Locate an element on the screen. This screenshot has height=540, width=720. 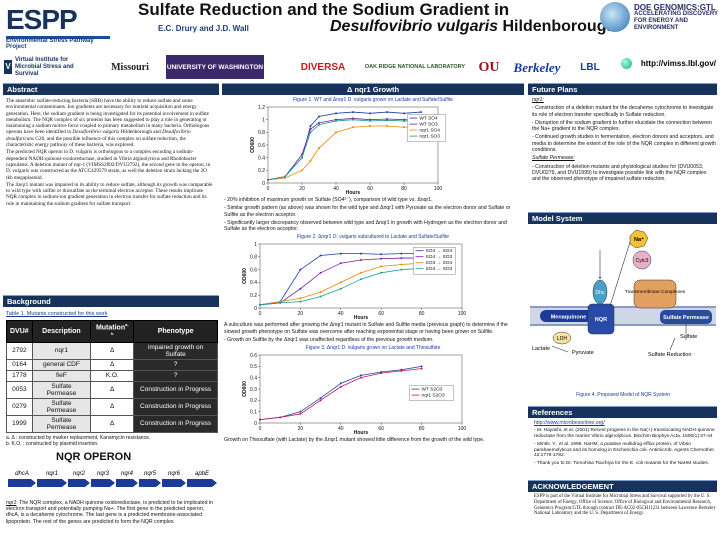
poster-title-organism: Desulfovibrio vulgaris is located at coordinates (414, 26).